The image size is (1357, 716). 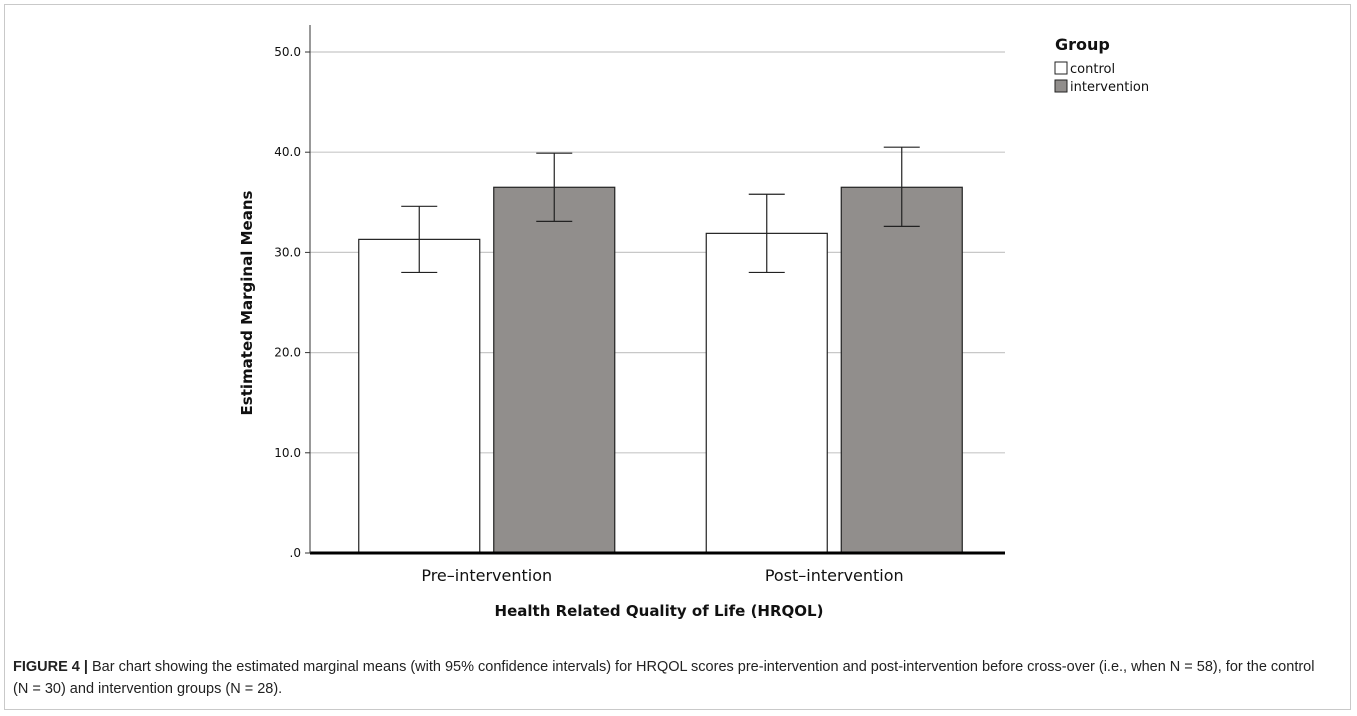 What do you see at coordinates (287, 152) in the screenshot?
I see `y-tick-label: 40.0` at bounding box center [287, 152].